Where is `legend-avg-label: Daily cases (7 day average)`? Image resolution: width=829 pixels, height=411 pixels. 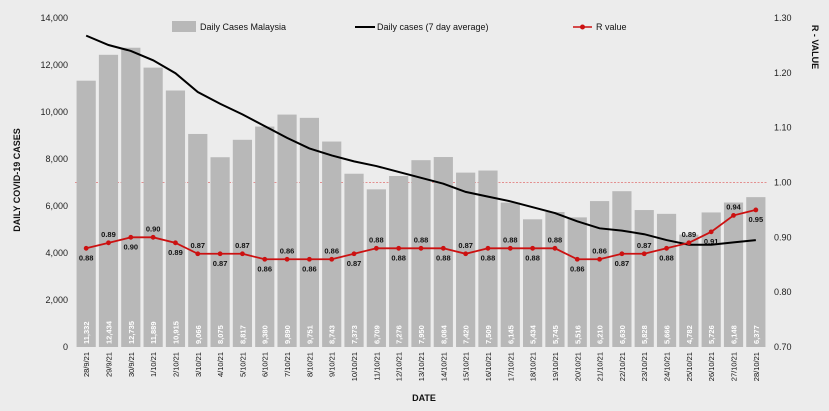 legend-avg-label: Daily cases (7 day average) is located at coordinates (433, 27).